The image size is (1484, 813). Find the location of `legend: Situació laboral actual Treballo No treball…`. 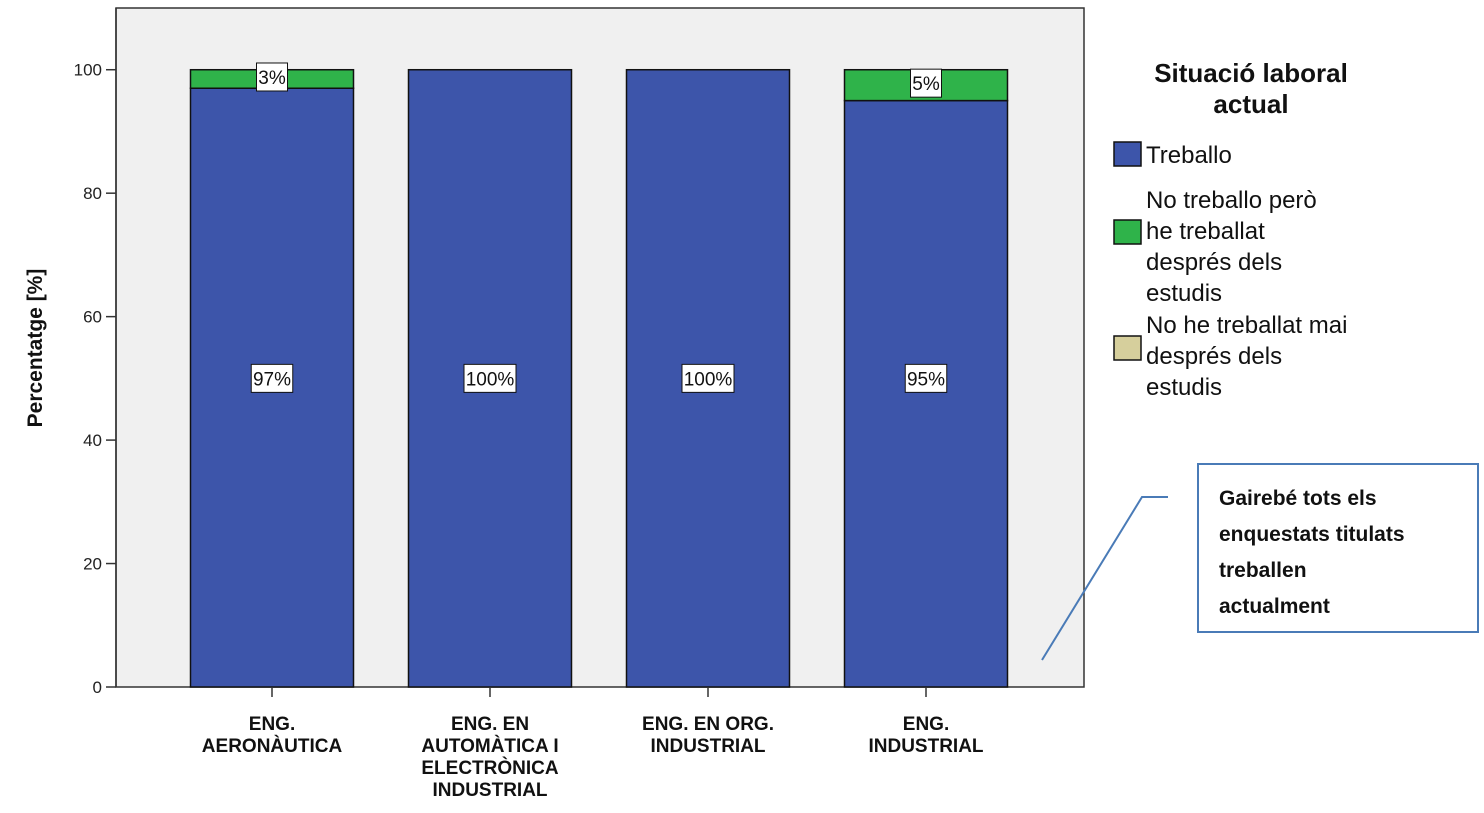

legend: Situació laboral actual Treballo No treball… is located at coordinates (1230, 229).